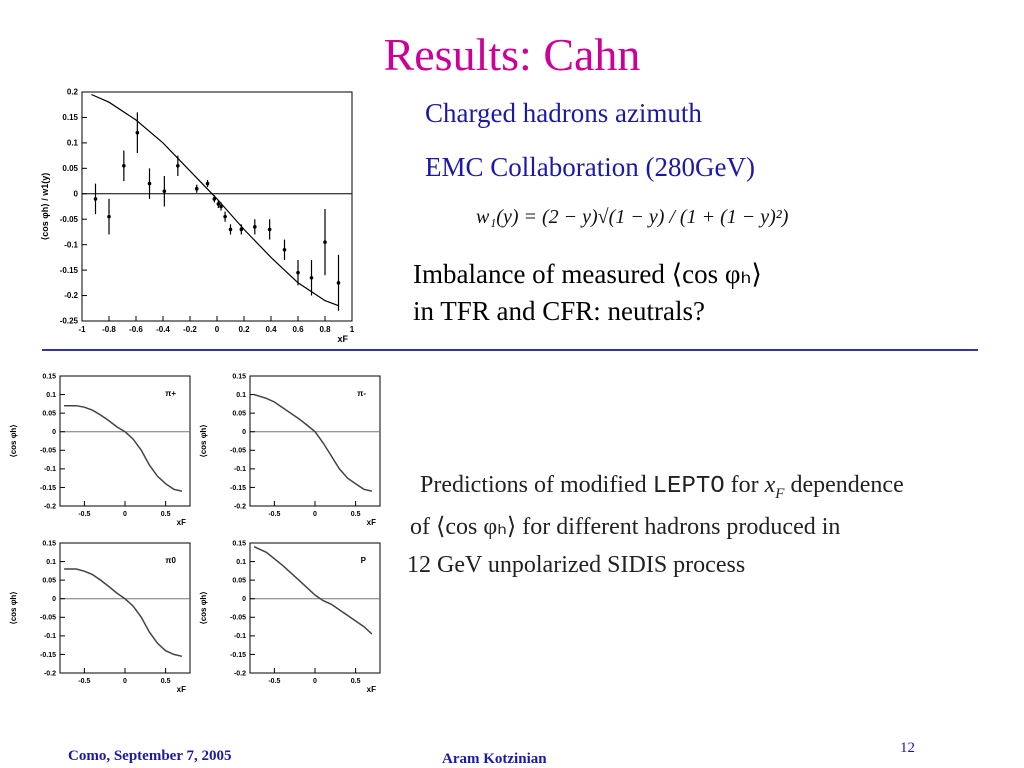 The height and width of the screenshot is (768, 1024). What do you see at coordinates (163, 329) in the screenshot?
I see `x-tick-label-3: -0.4` at bounding box center [163, 329].